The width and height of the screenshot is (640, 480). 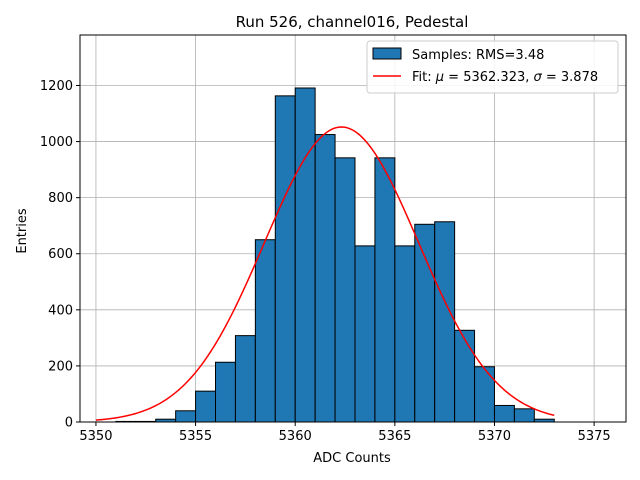 What do you see at coordinates (69, 423) in the screenshot?
I see `y-tick-label: 0` at bounding box center [69, 423].